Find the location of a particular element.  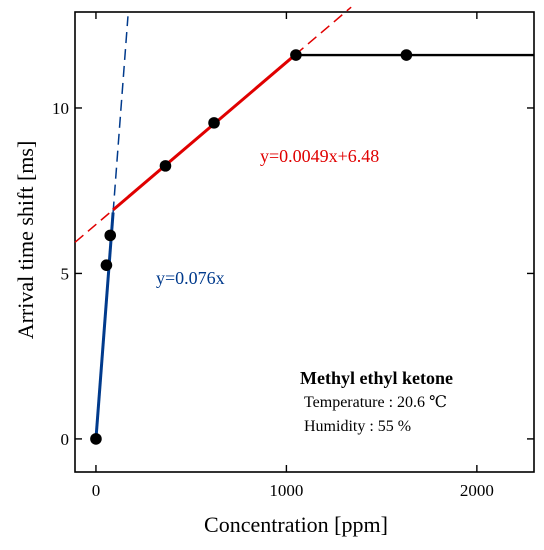

y-axis-title: Arrival time shift [ms] is located at coordinates (25, 240).